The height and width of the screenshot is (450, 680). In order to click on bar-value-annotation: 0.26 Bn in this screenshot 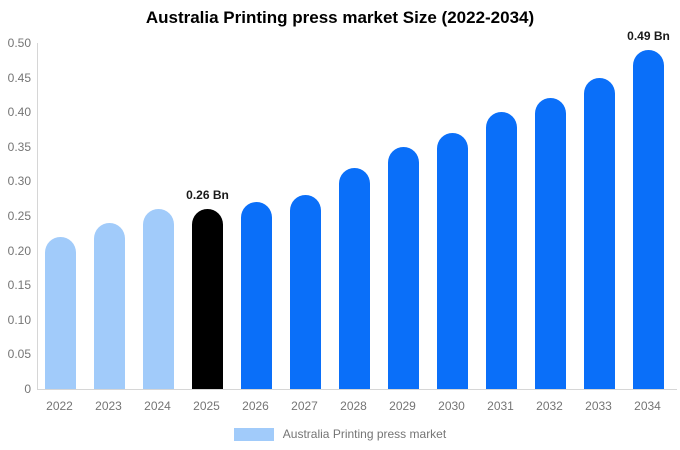, I will do `click(207, 195)`.